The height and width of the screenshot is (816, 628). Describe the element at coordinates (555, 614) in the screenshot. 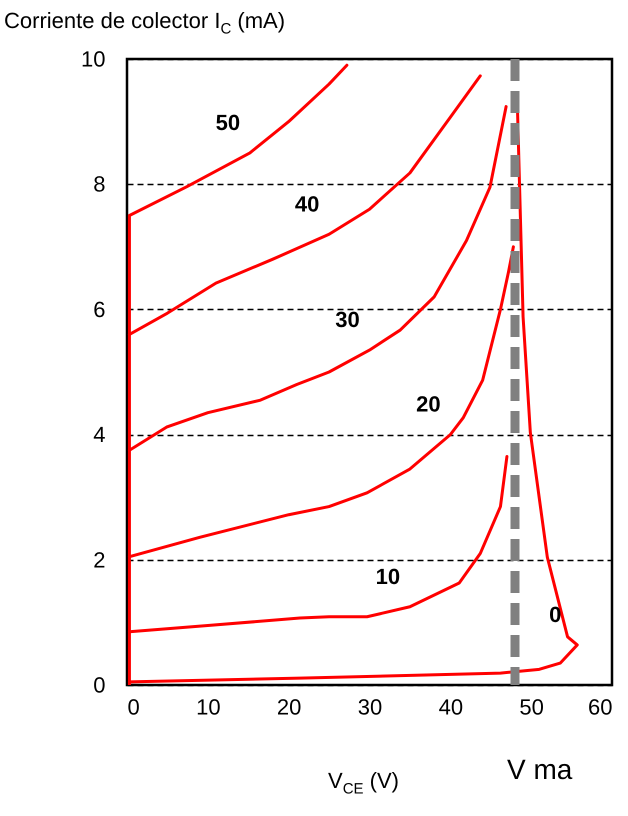

I see `series-label: 0` at that location.